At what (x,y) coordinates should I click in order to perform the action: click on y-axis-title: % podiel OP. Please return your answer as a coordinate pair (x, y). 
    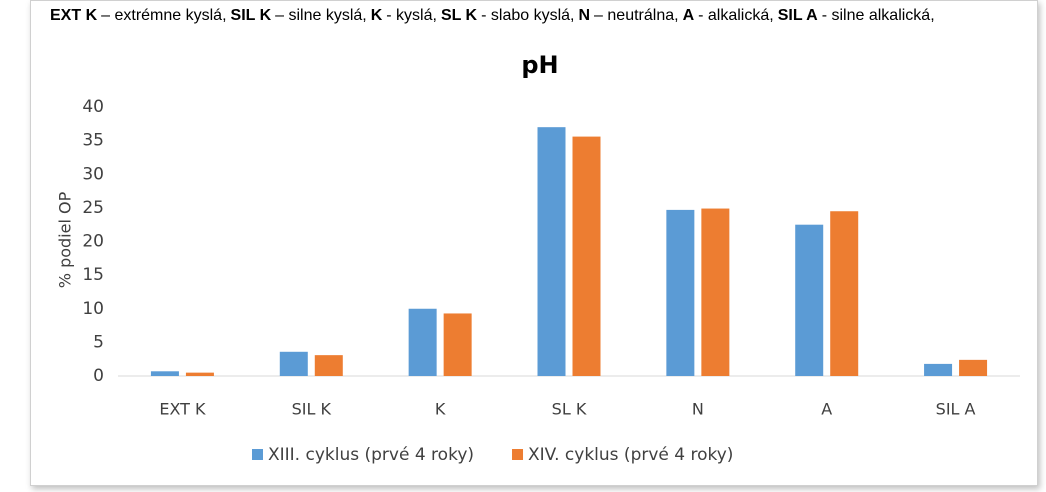
    Looking at the image, I should click on (65, 239).